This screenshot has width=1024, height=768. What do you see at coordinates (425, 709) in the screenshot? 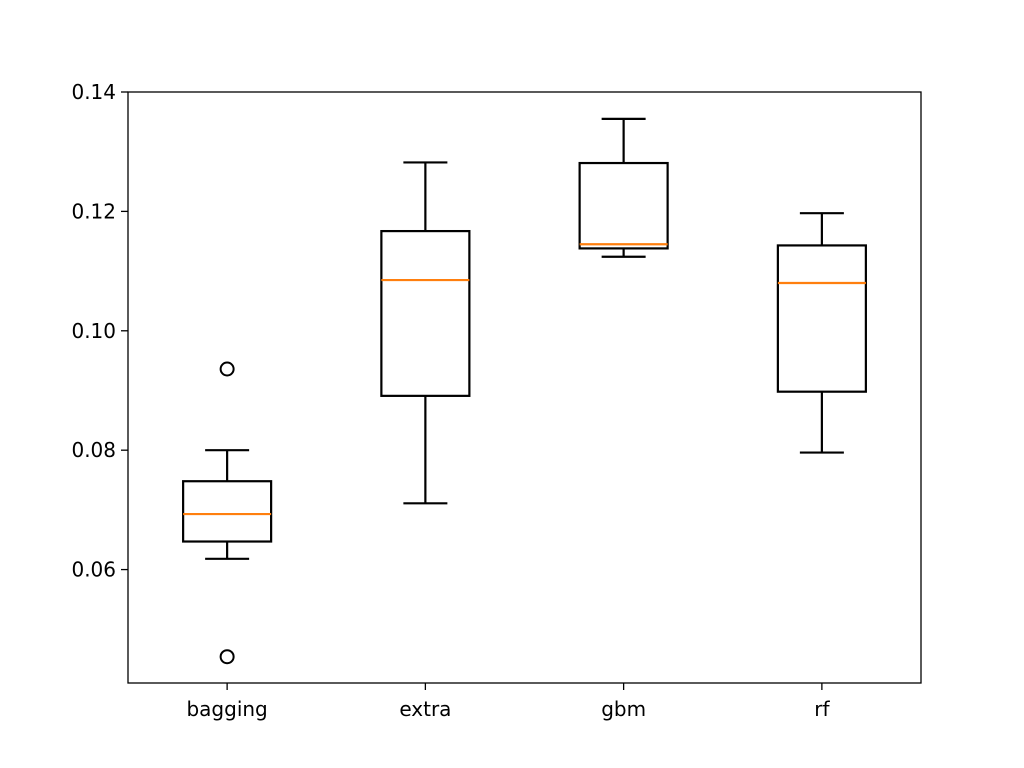
I see `x-tick-label: extra` at bounding box center [425, 709].